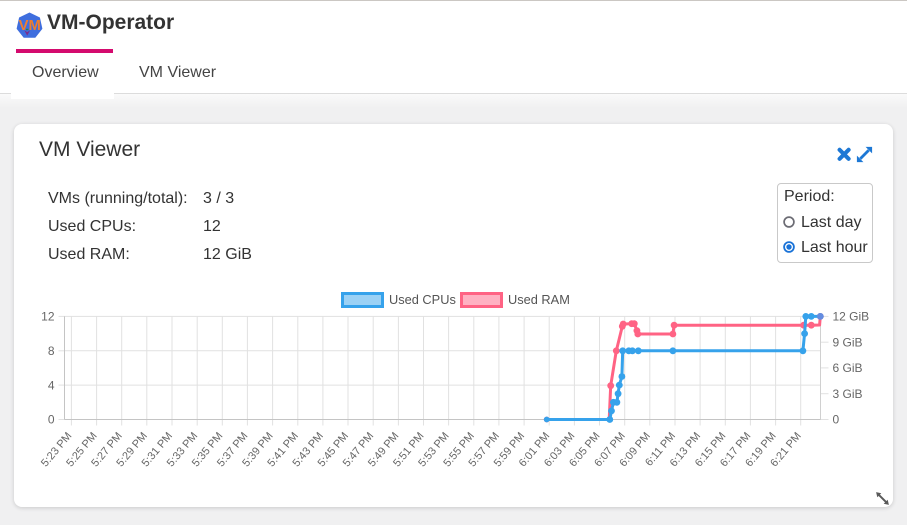 The image size is (907, 525). Describe the element at coordinates (30, 26) in the screenshot. I see `svg-text: VM` at that location.